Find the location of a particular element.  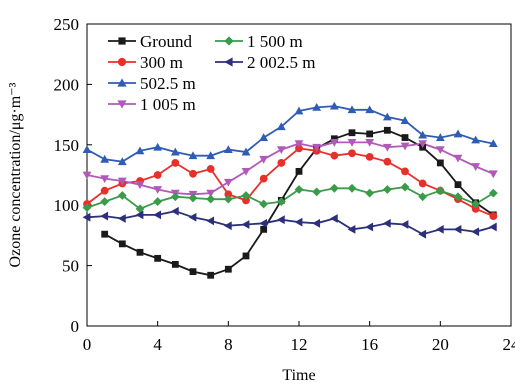

y-tick-label: 50 is located at coordinates (70, 266).